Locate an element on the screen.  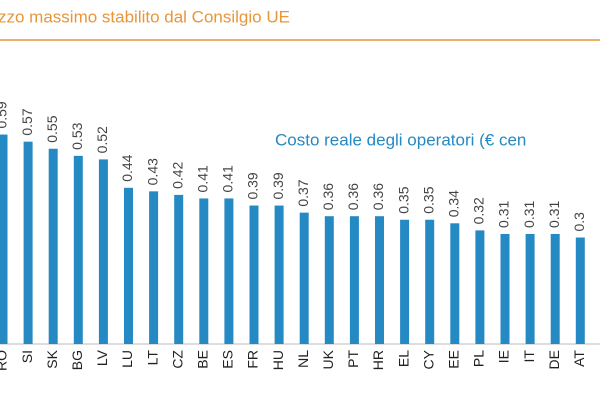
value-label: 0.53 is located at coordinates (77, 135).